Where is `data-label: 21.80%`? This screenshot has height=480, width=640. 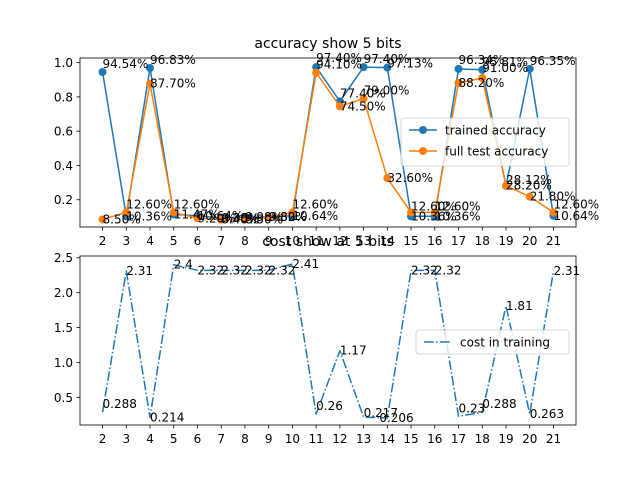 data-label: 21.80% is located at coordinates (553, 197).